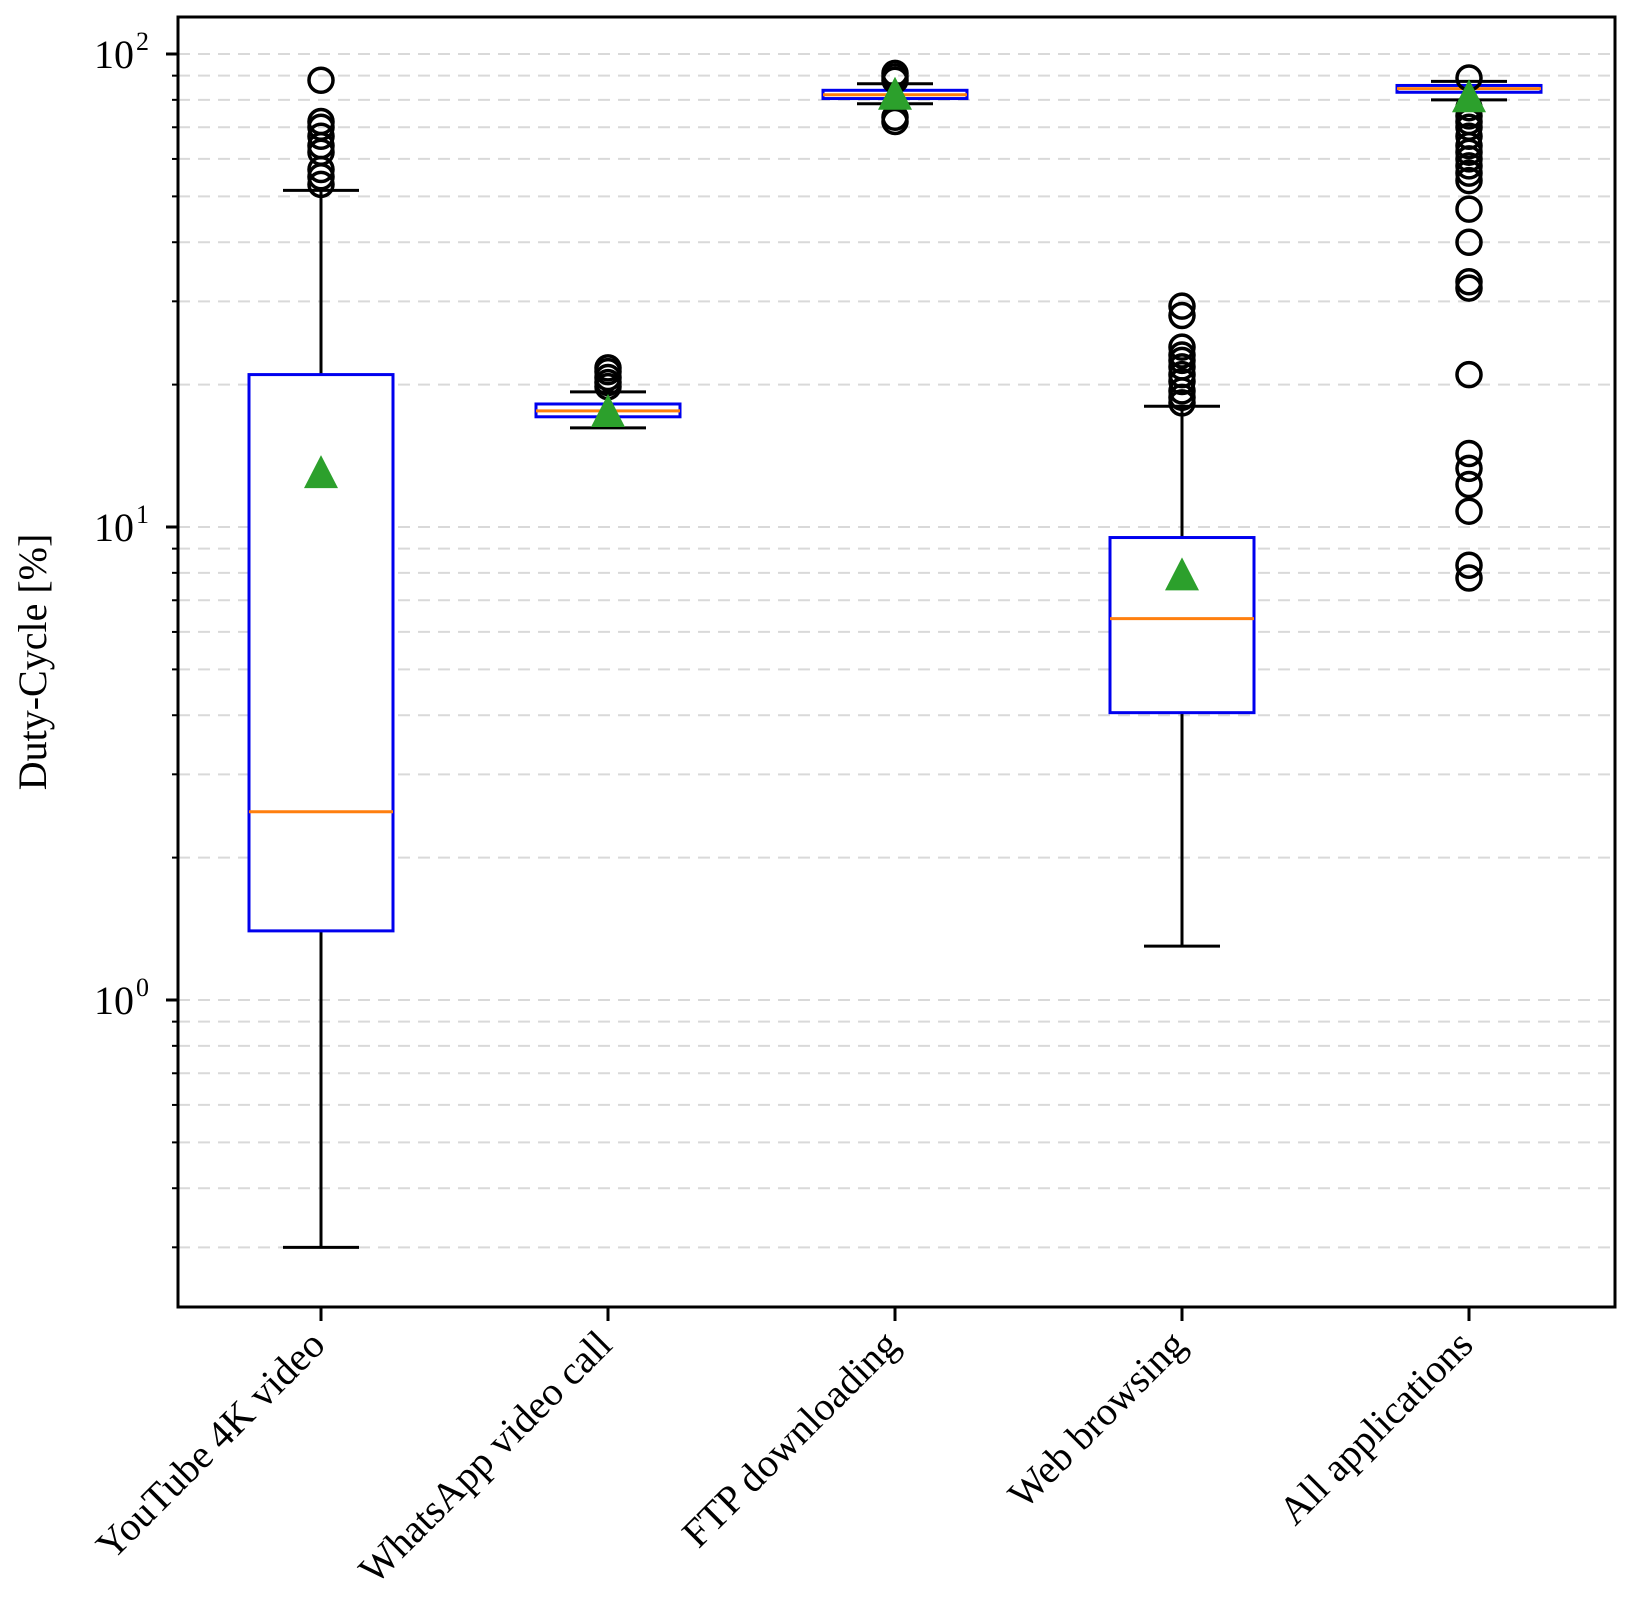 The width and height of the screenshot is (1628, 1621). I want to click on x-tick-label: Web browsing, so click(1096, 1419).